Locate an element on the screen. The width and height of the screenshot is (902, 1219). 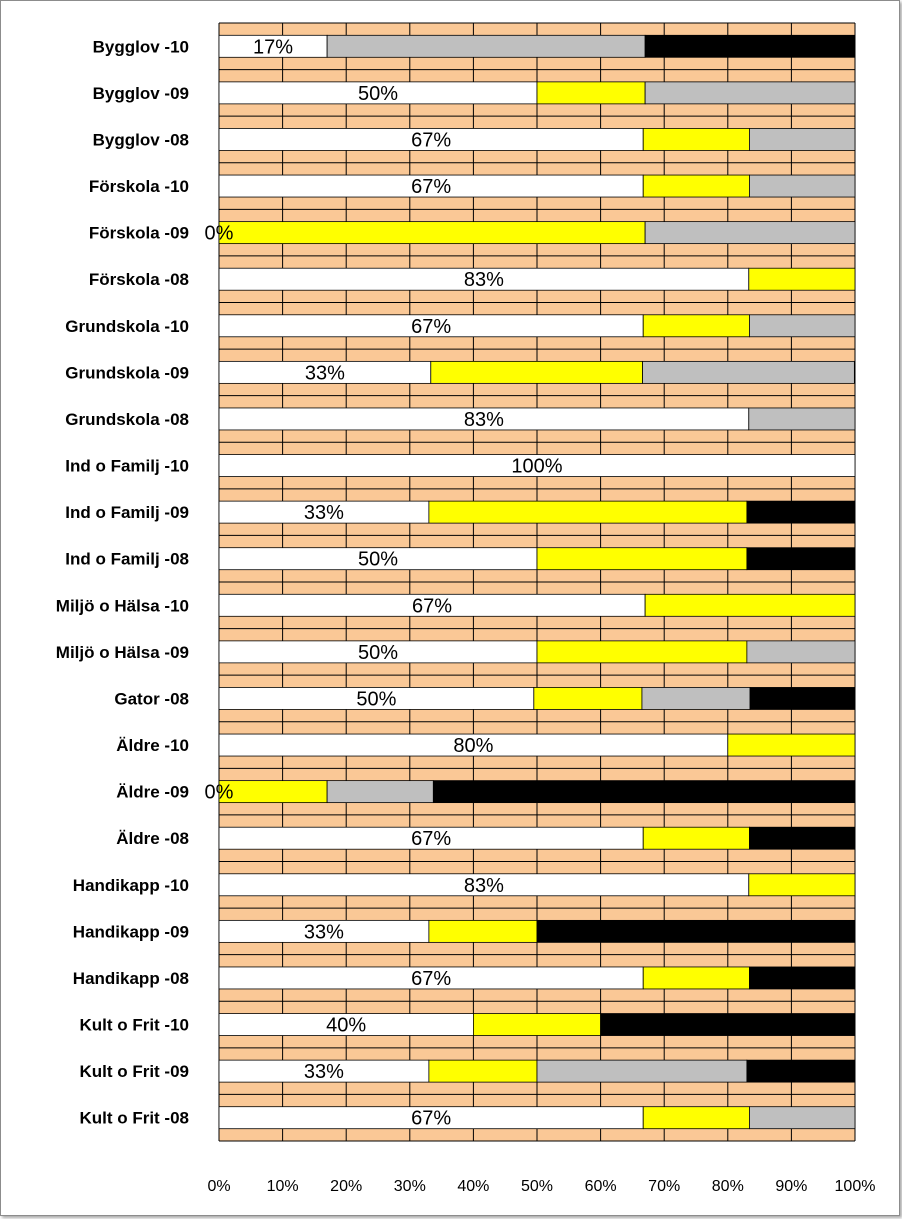
category-label: Äldre -08 is located at coordinates (152, 838).